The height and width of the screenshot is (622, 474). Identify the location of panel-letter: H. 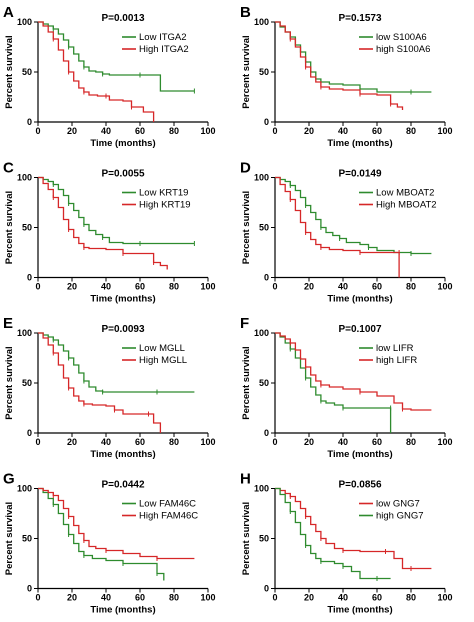
(245, 479).